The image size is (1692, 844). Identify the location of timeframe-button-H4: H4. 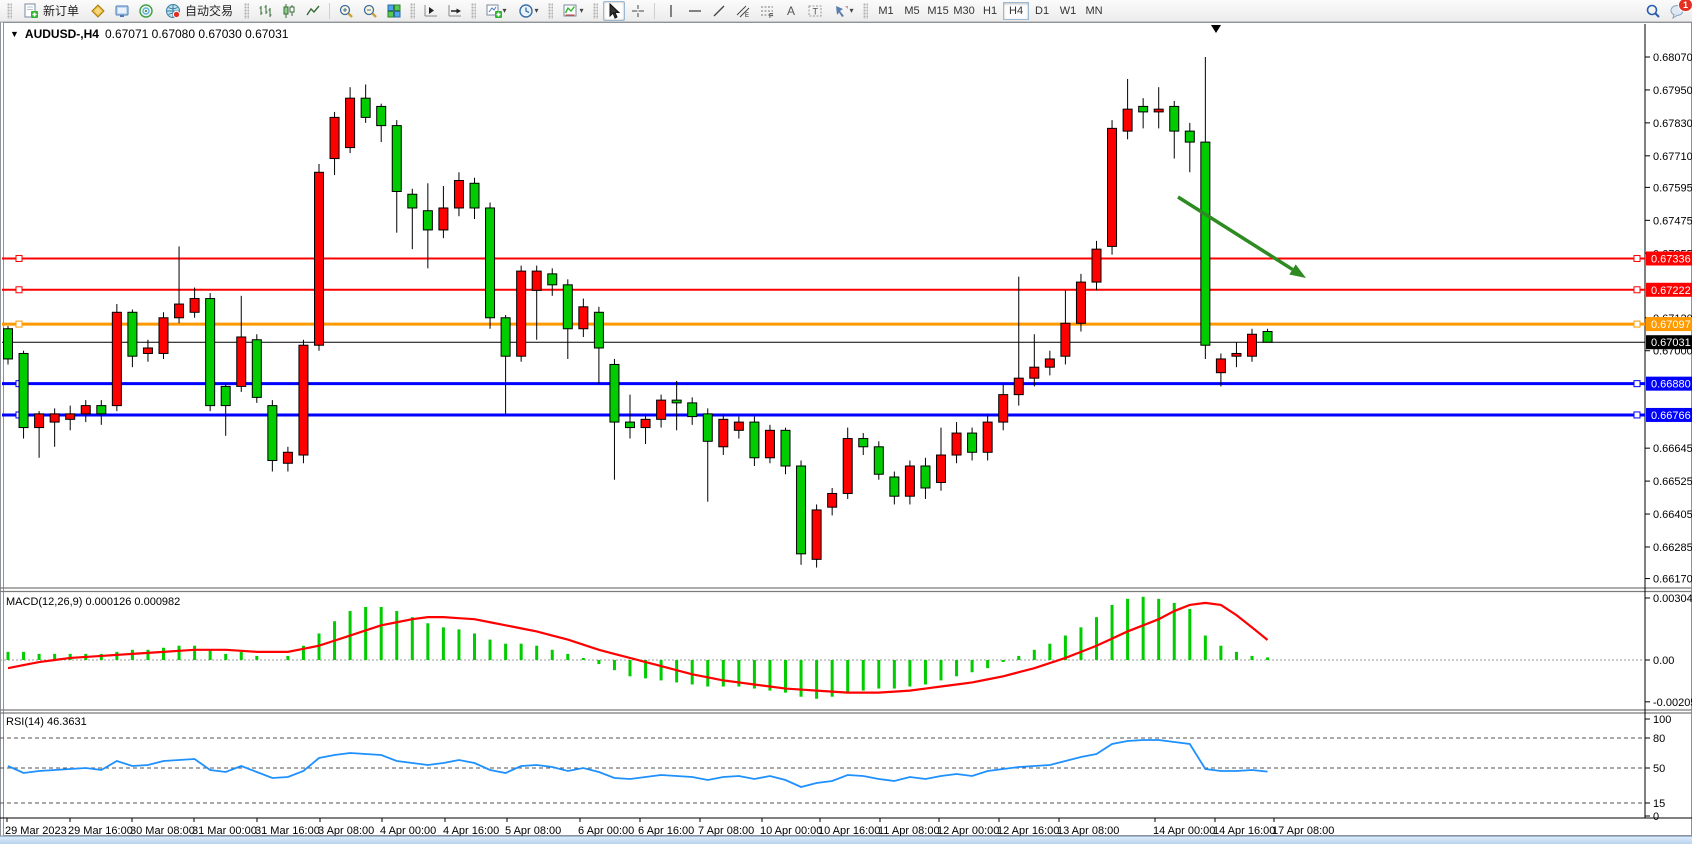
(1016, 10).